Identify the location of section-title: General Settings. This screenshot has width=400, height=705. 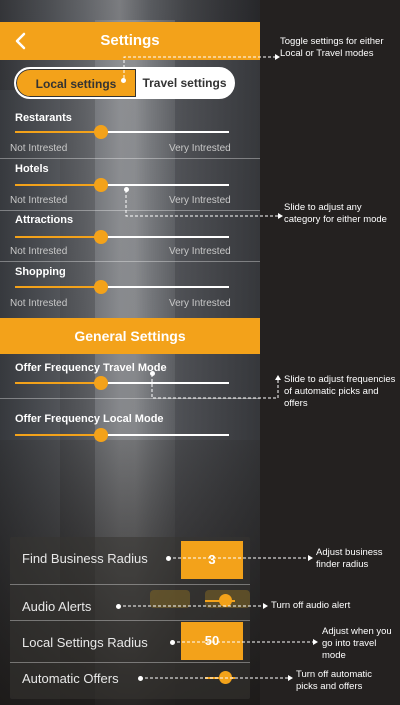
(130, 336).